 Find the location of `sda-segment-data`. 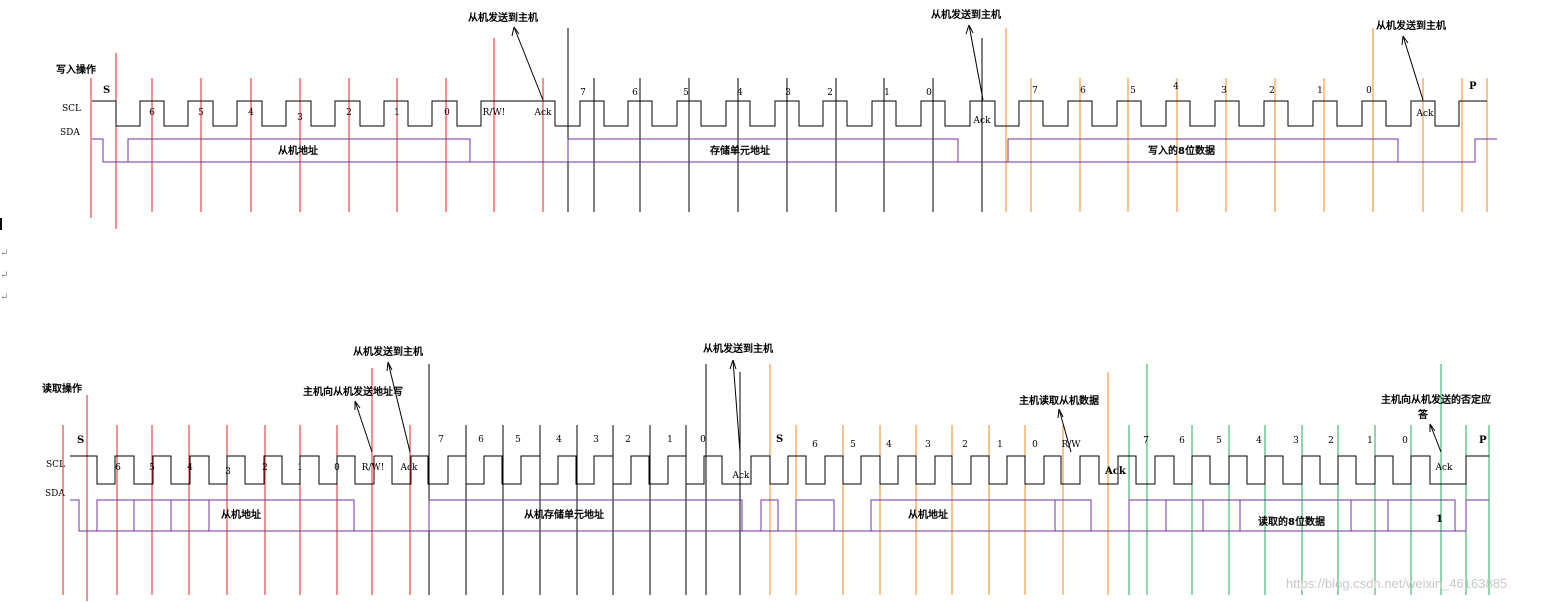

sda-segment-data is located at coordinates (1203, 150).